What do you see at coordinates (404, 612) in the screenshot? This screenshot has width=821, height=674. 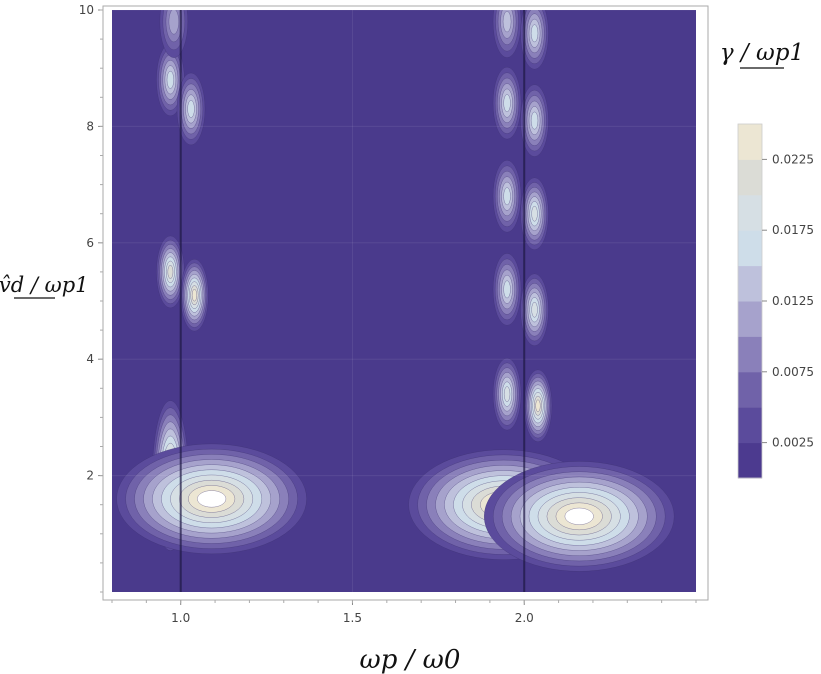 I see `x-axis: 1.0 1.5 2.0` at bounding box center [404, 612].